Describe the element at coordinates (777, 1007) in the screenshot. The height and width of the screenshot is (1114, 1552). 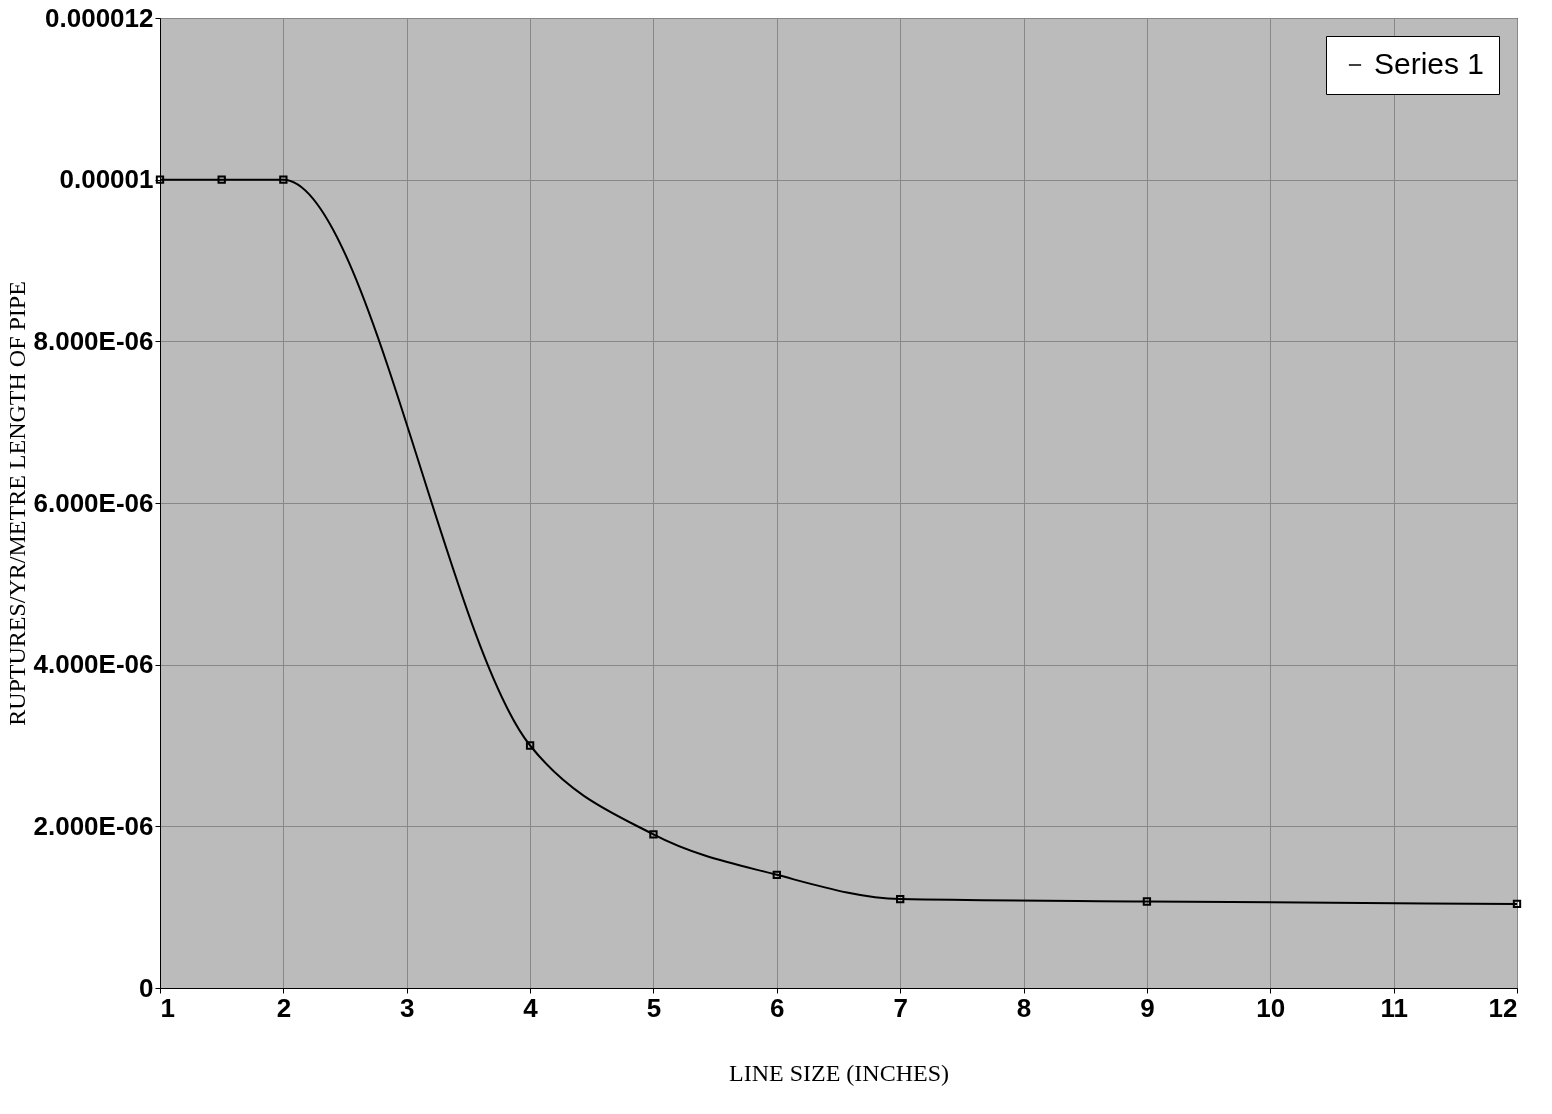
I see `x-tick-label: 6` at that location.